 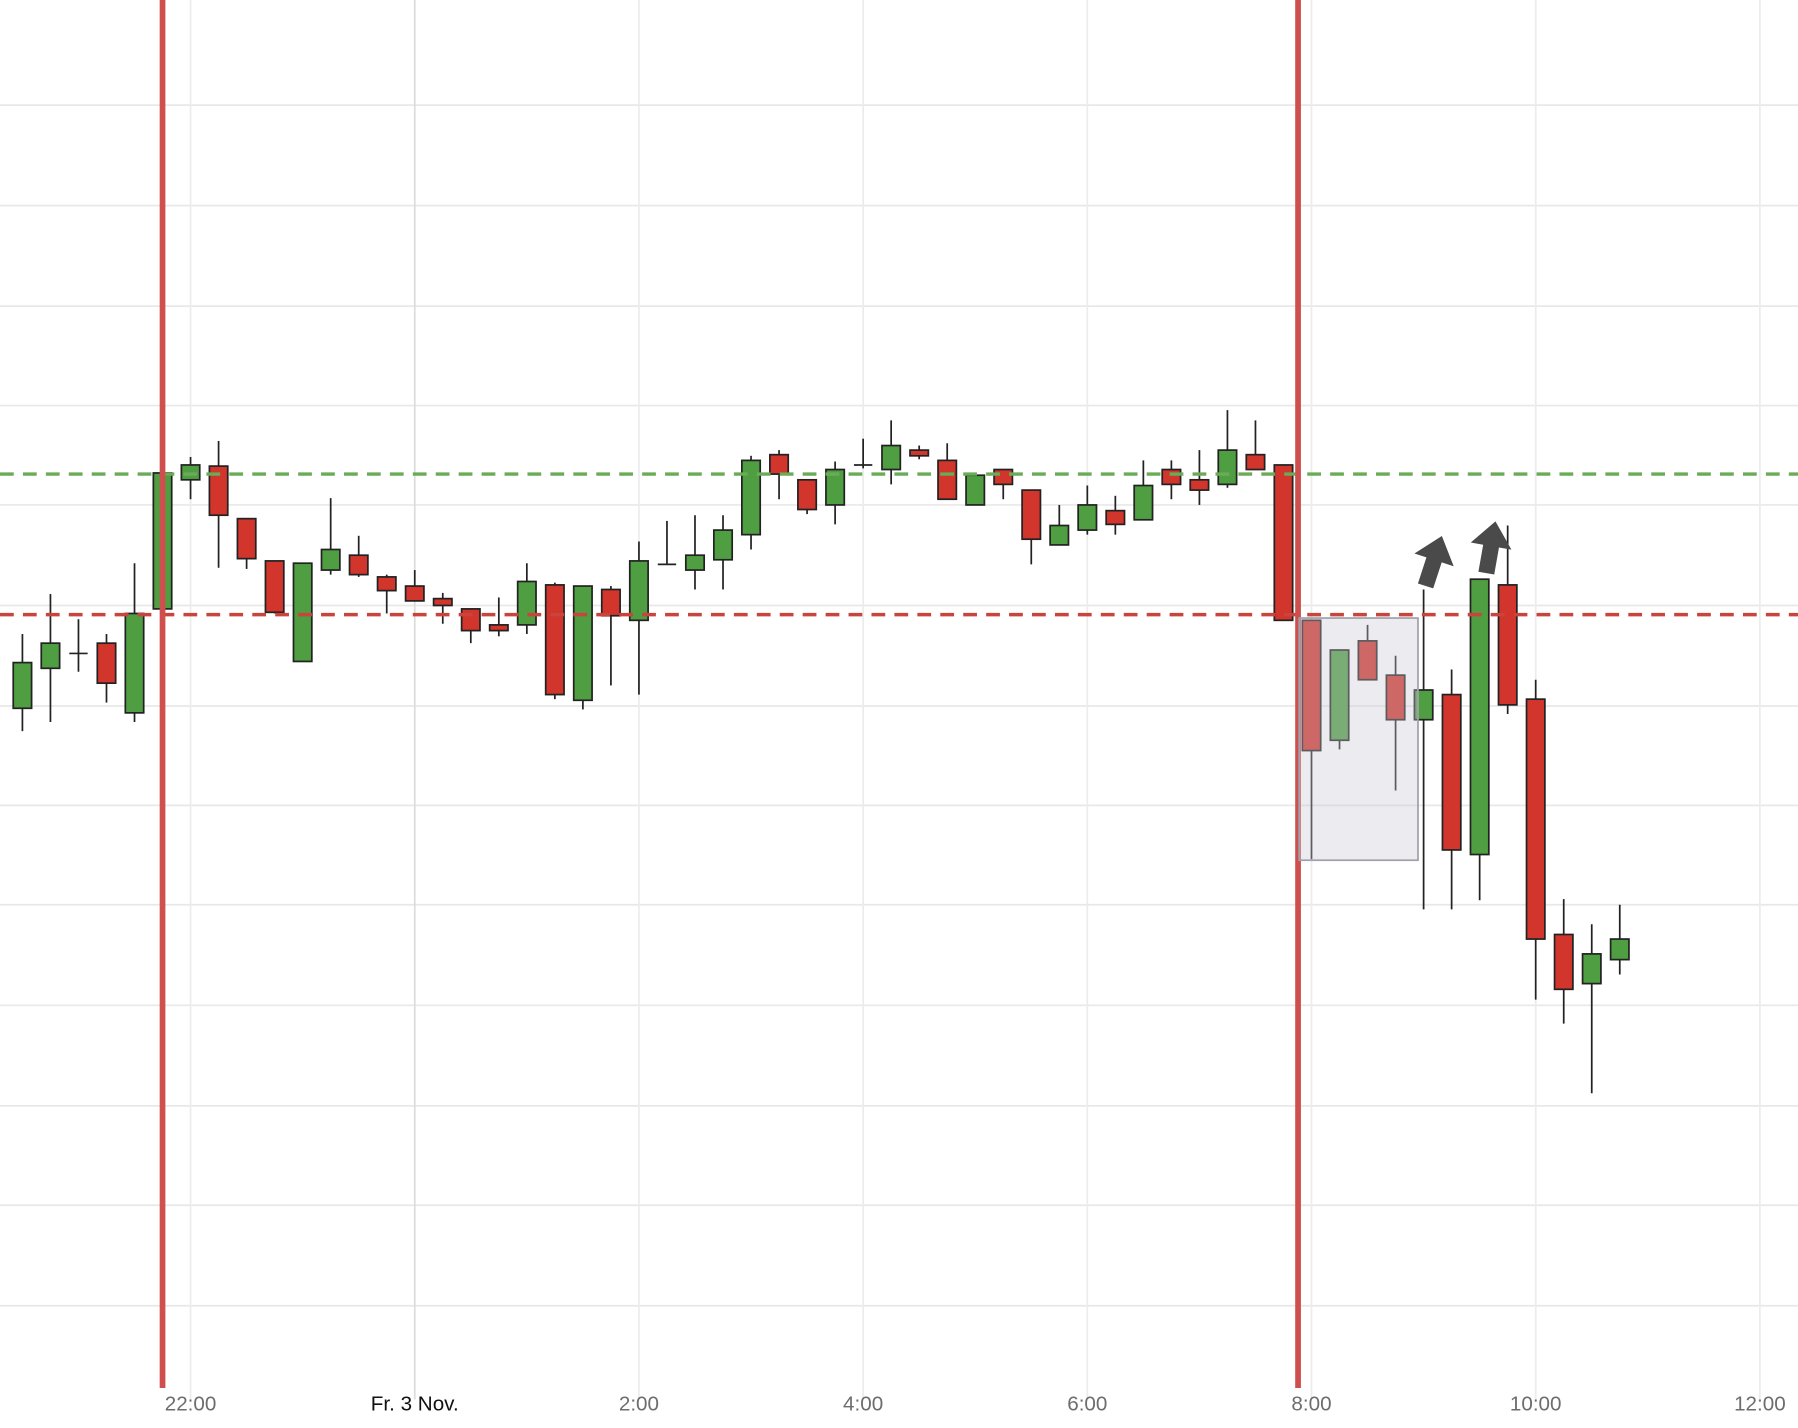 I want to click on x-tick-label: 10:00, so click(x=1536, y=1404).